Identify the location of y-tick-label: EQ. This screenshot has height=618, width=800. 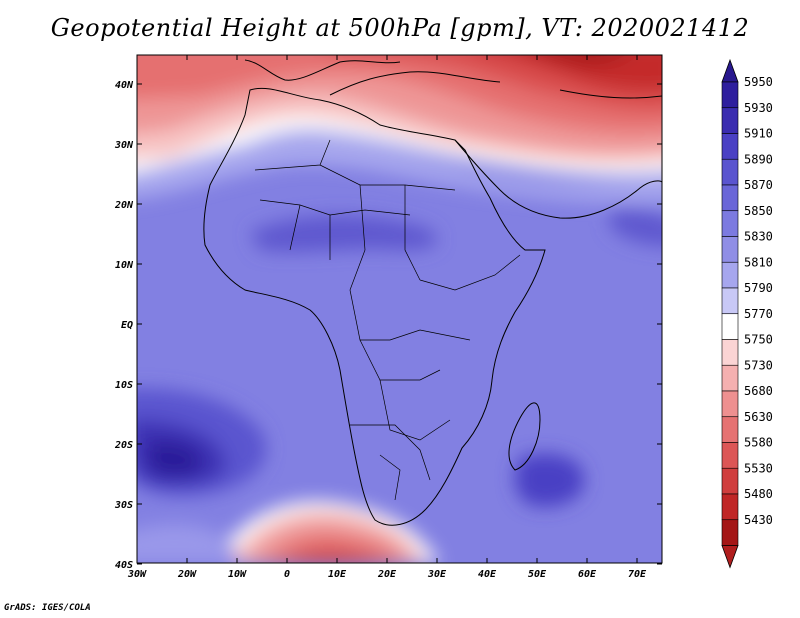
(127, 325).